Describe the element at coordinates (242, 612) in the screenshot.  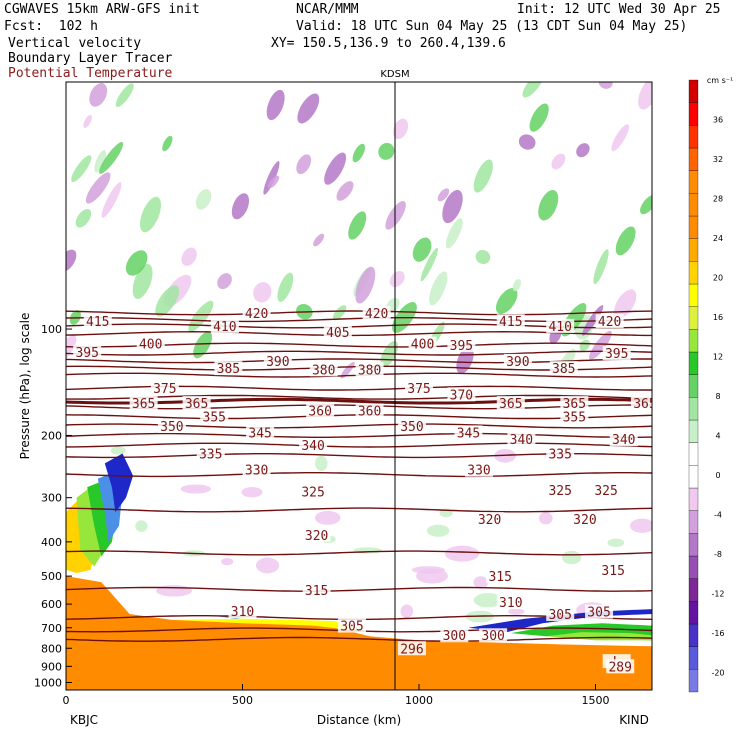
I see `theta-label: 310` at that location.